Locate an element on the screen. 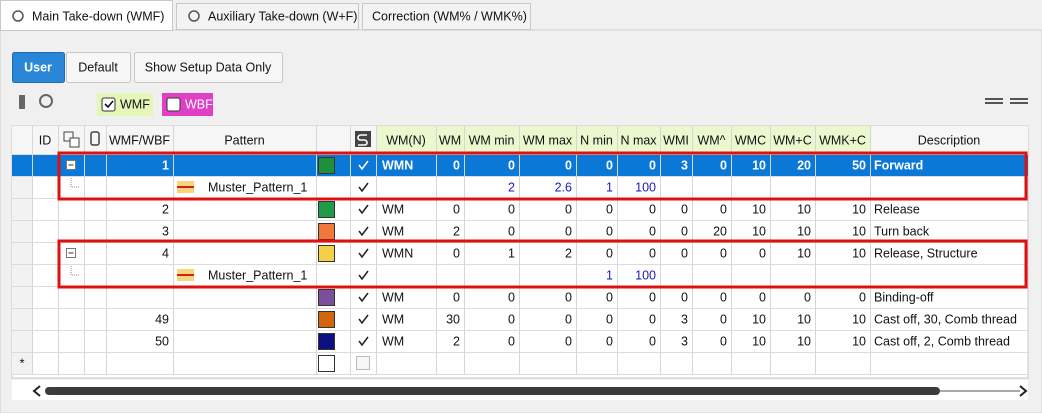  wmf-wbf: 1 is located at coordinates (165, 165).